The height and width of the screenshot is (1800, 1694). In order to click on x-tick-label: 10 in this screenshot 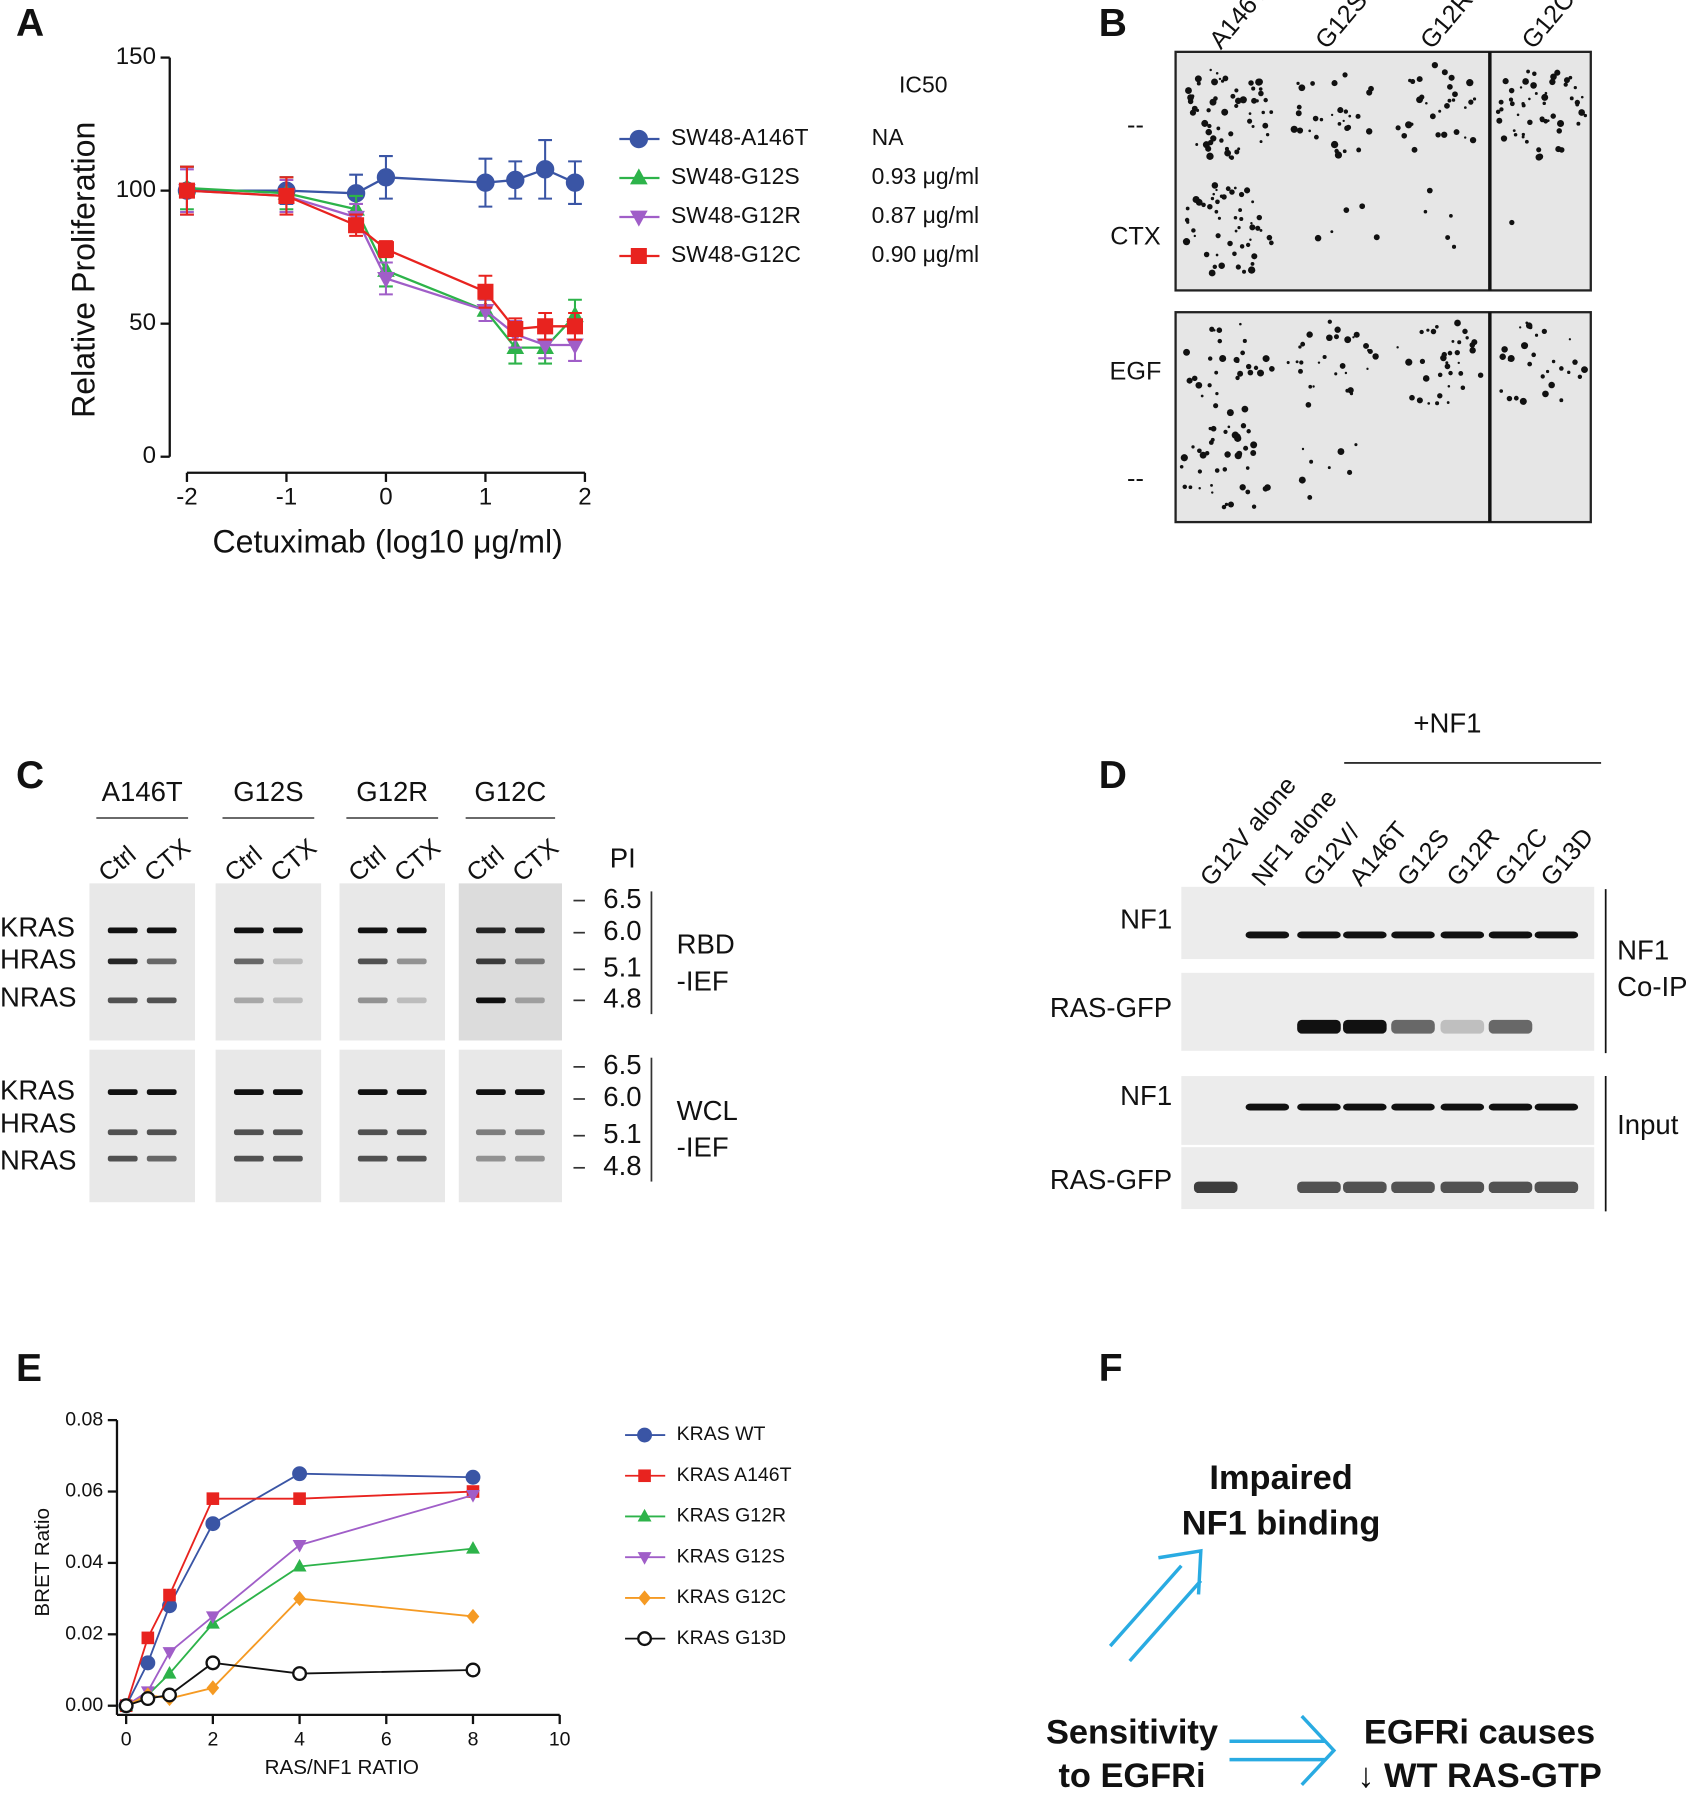, I will do `click(560, 1739)`.